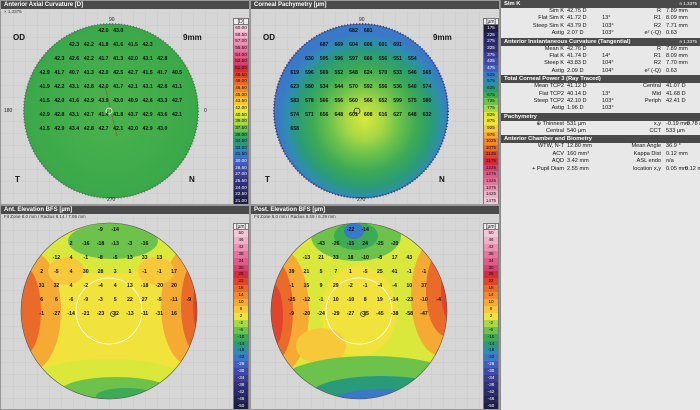 The width and height of the screenshot is (700, 410). I want to click on map-value: -24, so click(321, 314).